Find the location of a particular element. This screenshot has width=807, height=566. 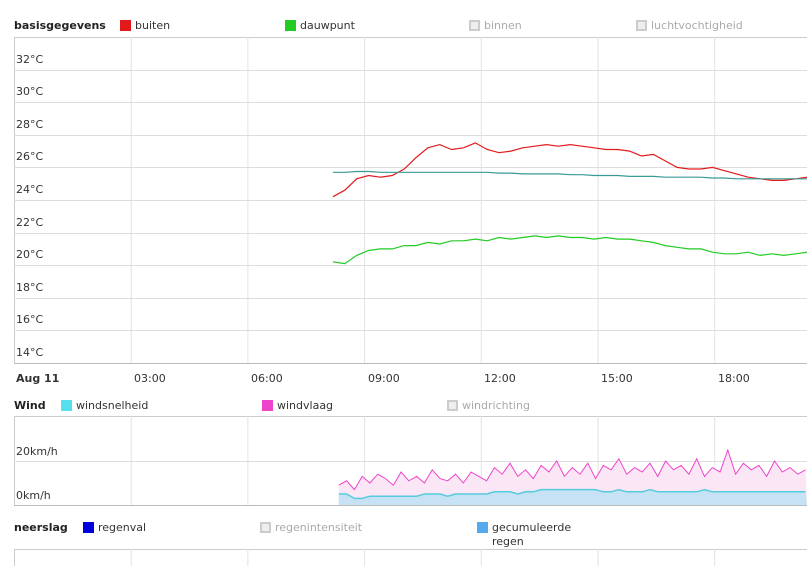

series-line-buiten is located at coordinates (569, 170).